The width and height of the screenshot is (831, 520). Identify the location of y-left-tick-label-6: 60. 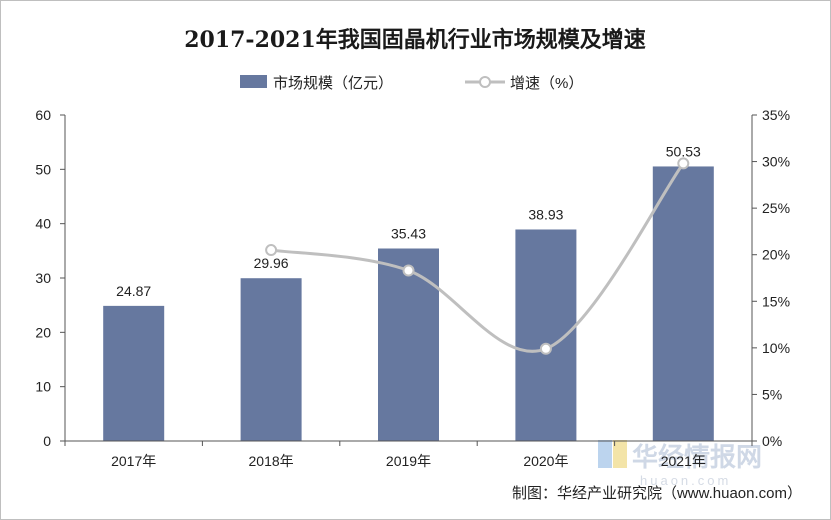
(43, 115).